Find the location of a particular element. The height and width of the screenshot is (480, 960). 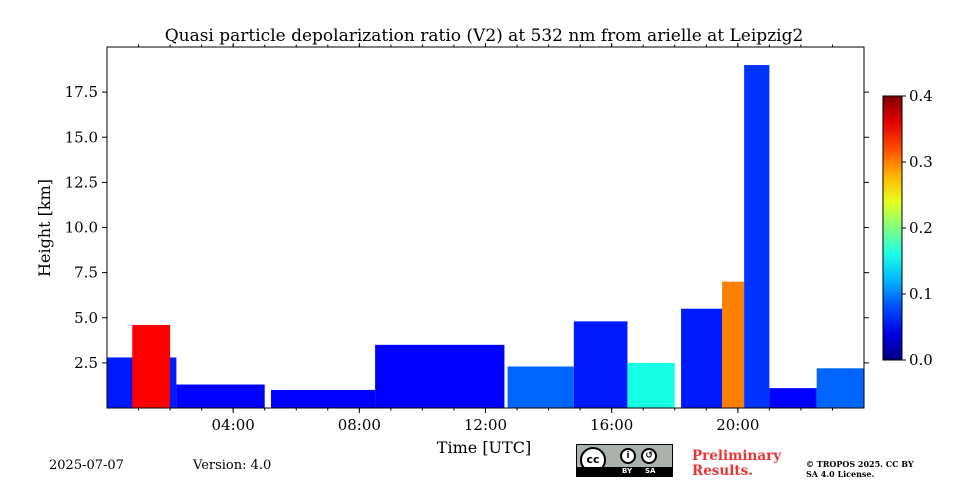

share-alike-icon: ↺ is located at coordinates (649, 456).